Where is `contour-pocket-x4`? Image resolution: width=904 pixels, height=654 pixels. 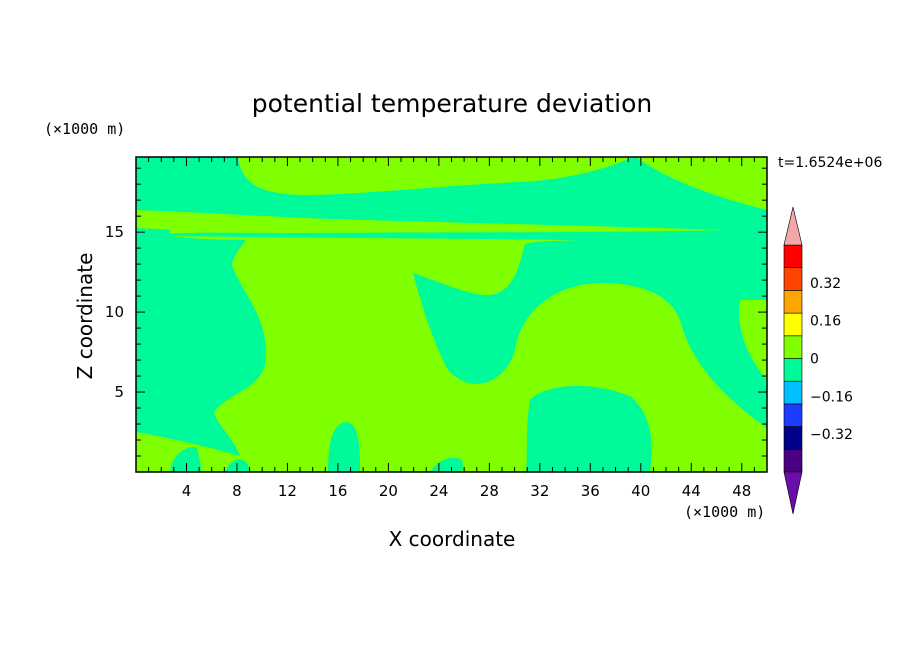
contour-pocket-x4 is located at coordinates (186, 459).